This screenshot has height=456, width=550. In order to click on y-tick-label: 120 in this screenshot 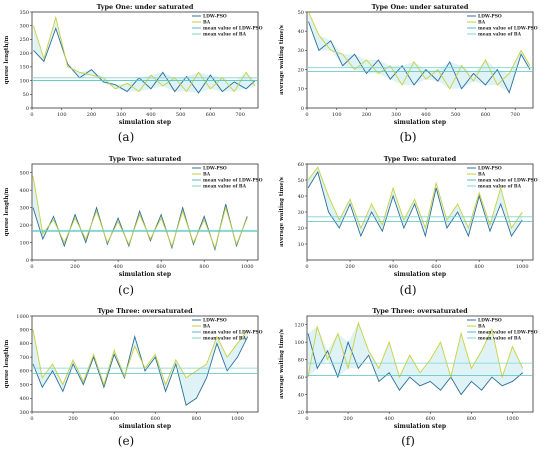, I will do `click(299, 326)`.